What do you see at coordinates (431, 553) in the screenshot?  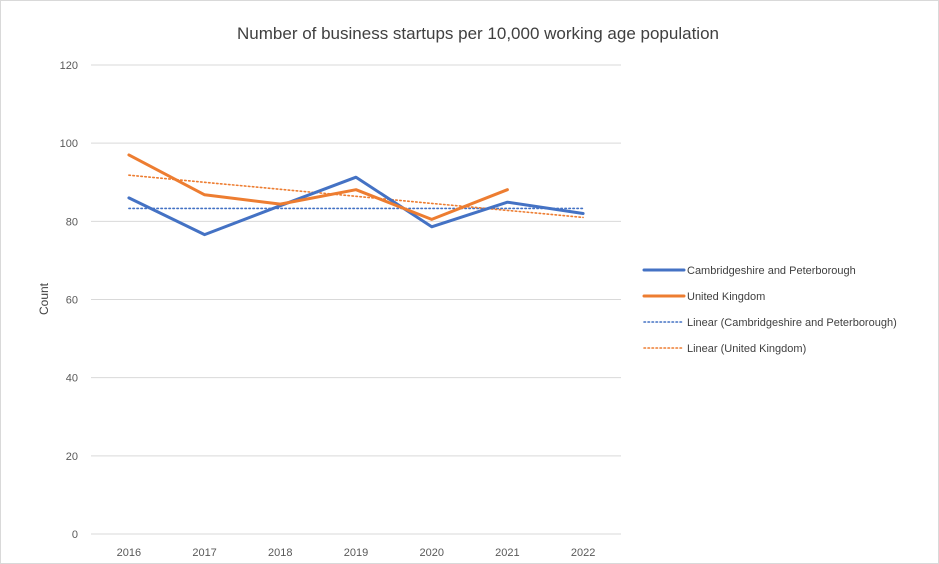 I see `x-tick-label: 2020` at bounding box center [431, 553].